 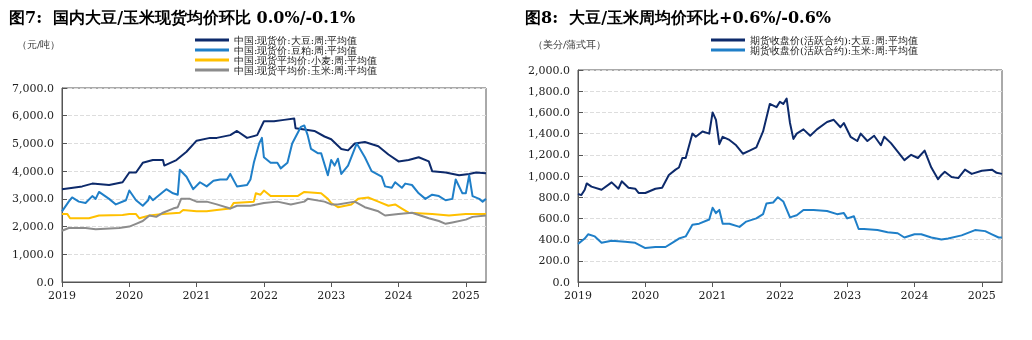 What do you see at coordinates (678, 17) in the screenshot?
I see `chart-title: 图8: 大豆/玉米周均价环比+0.6%/-0.6%` at bounding box center [678, 17].